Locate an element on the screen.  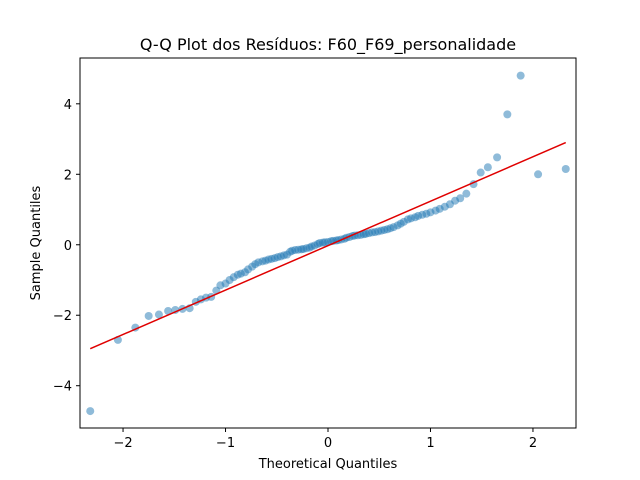
y-tick-label: −2 is located at coordinates (62, 316).